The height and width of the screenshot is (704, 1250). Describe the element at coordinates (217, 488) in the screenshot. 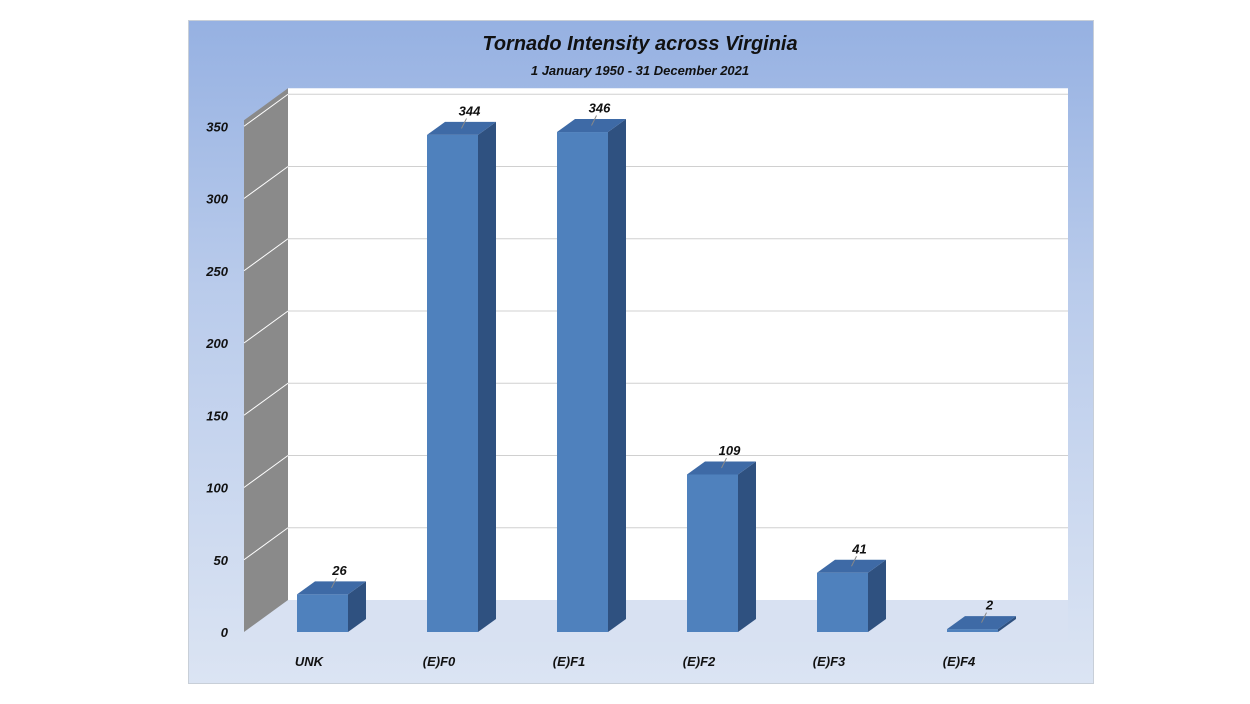

I see `y-tick-label: 100` at that location.